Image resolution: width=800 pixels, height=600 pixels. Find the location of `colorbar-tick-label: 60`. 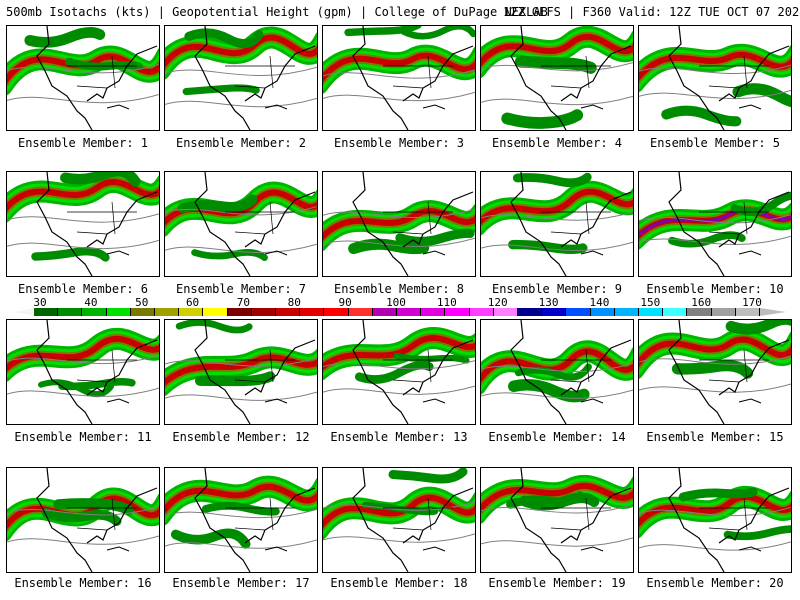

colorbar-tick-label: 60 is located at coordinates (192, 302).